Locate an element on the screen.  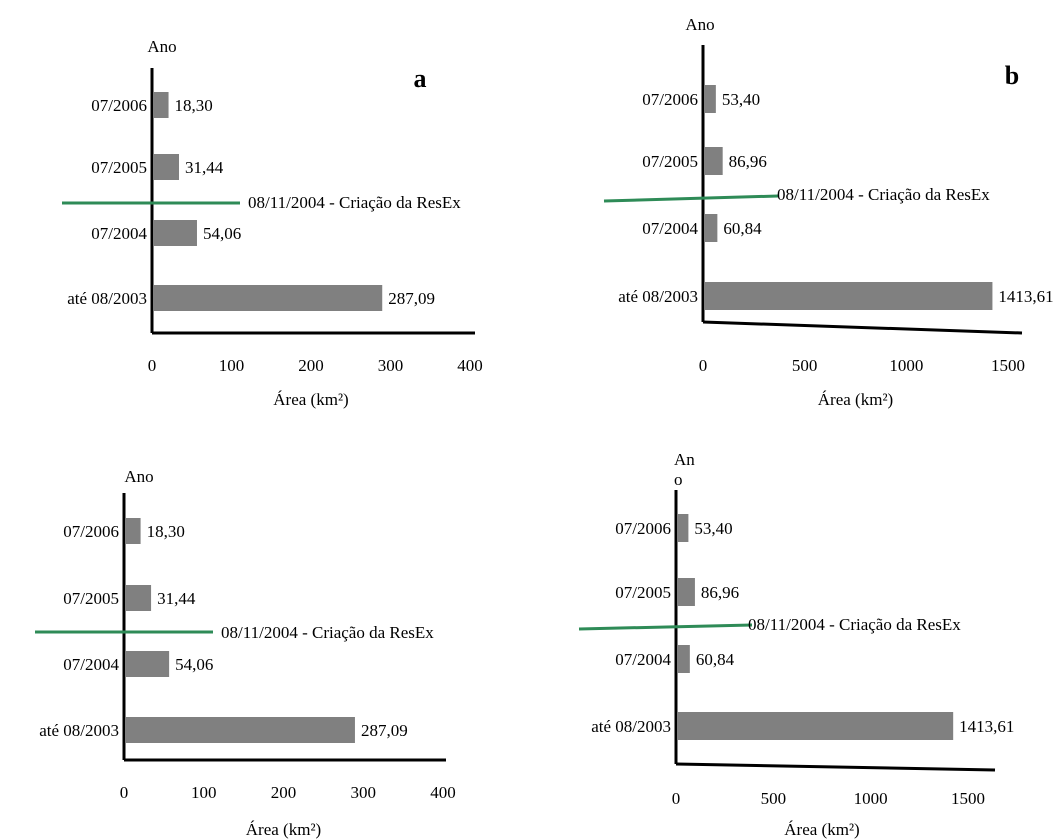
y-axis-title: An is located at coordinates (684, 459).